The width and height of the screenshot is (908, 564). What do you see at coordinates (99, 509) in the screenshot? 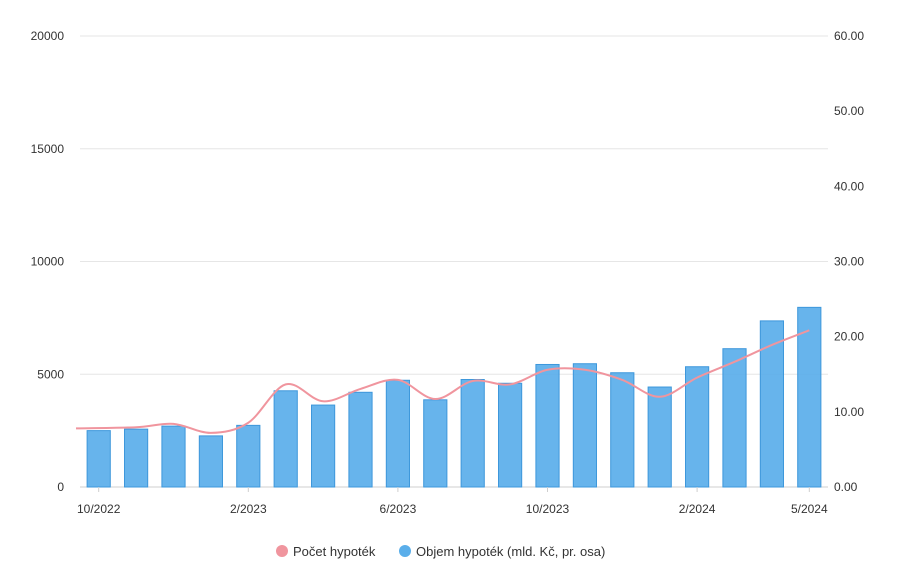
I see `x-tick-label: 10/2022` at bounding box center [99, 509].